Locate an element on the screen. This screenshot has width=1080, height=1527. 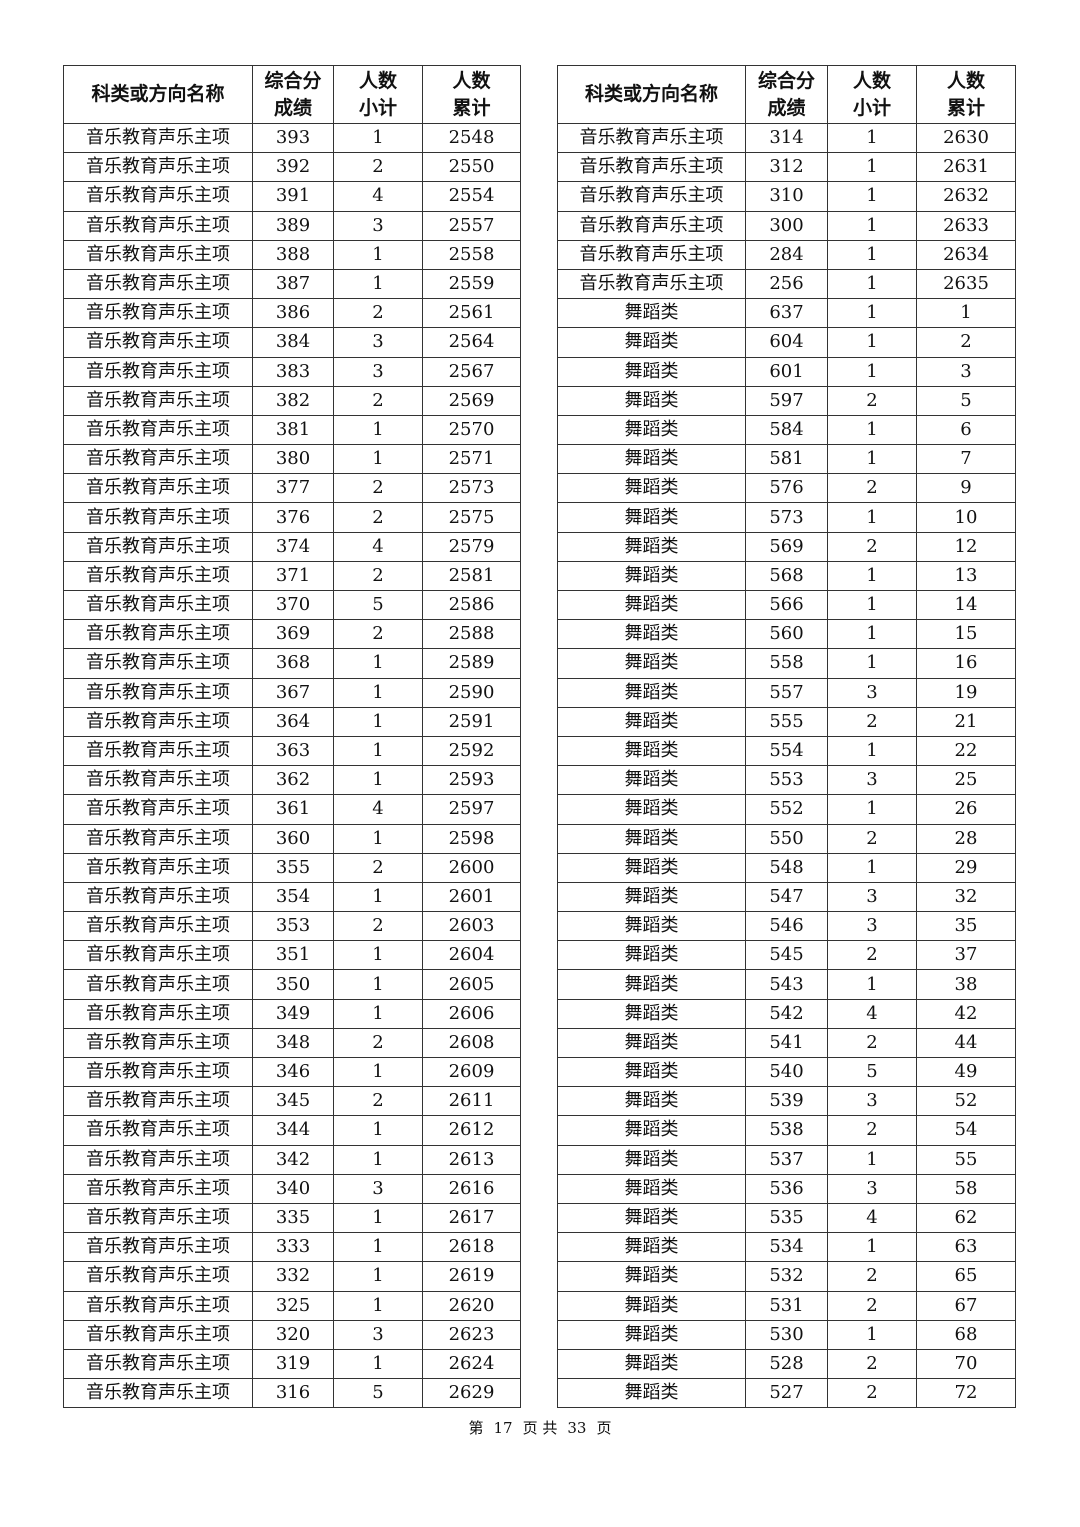
score-cell: 532 is located at coordinates (786, 1276).